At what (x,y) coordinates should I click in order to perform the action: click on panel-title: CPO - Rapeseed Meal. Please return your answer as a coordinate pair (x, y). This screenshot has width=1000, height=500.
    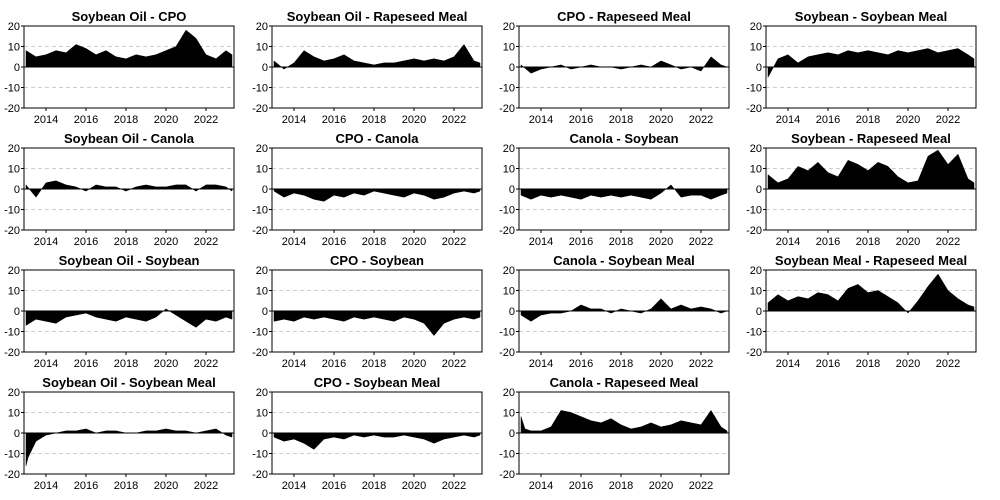
    Looking at the image, I should click on (624, 16).